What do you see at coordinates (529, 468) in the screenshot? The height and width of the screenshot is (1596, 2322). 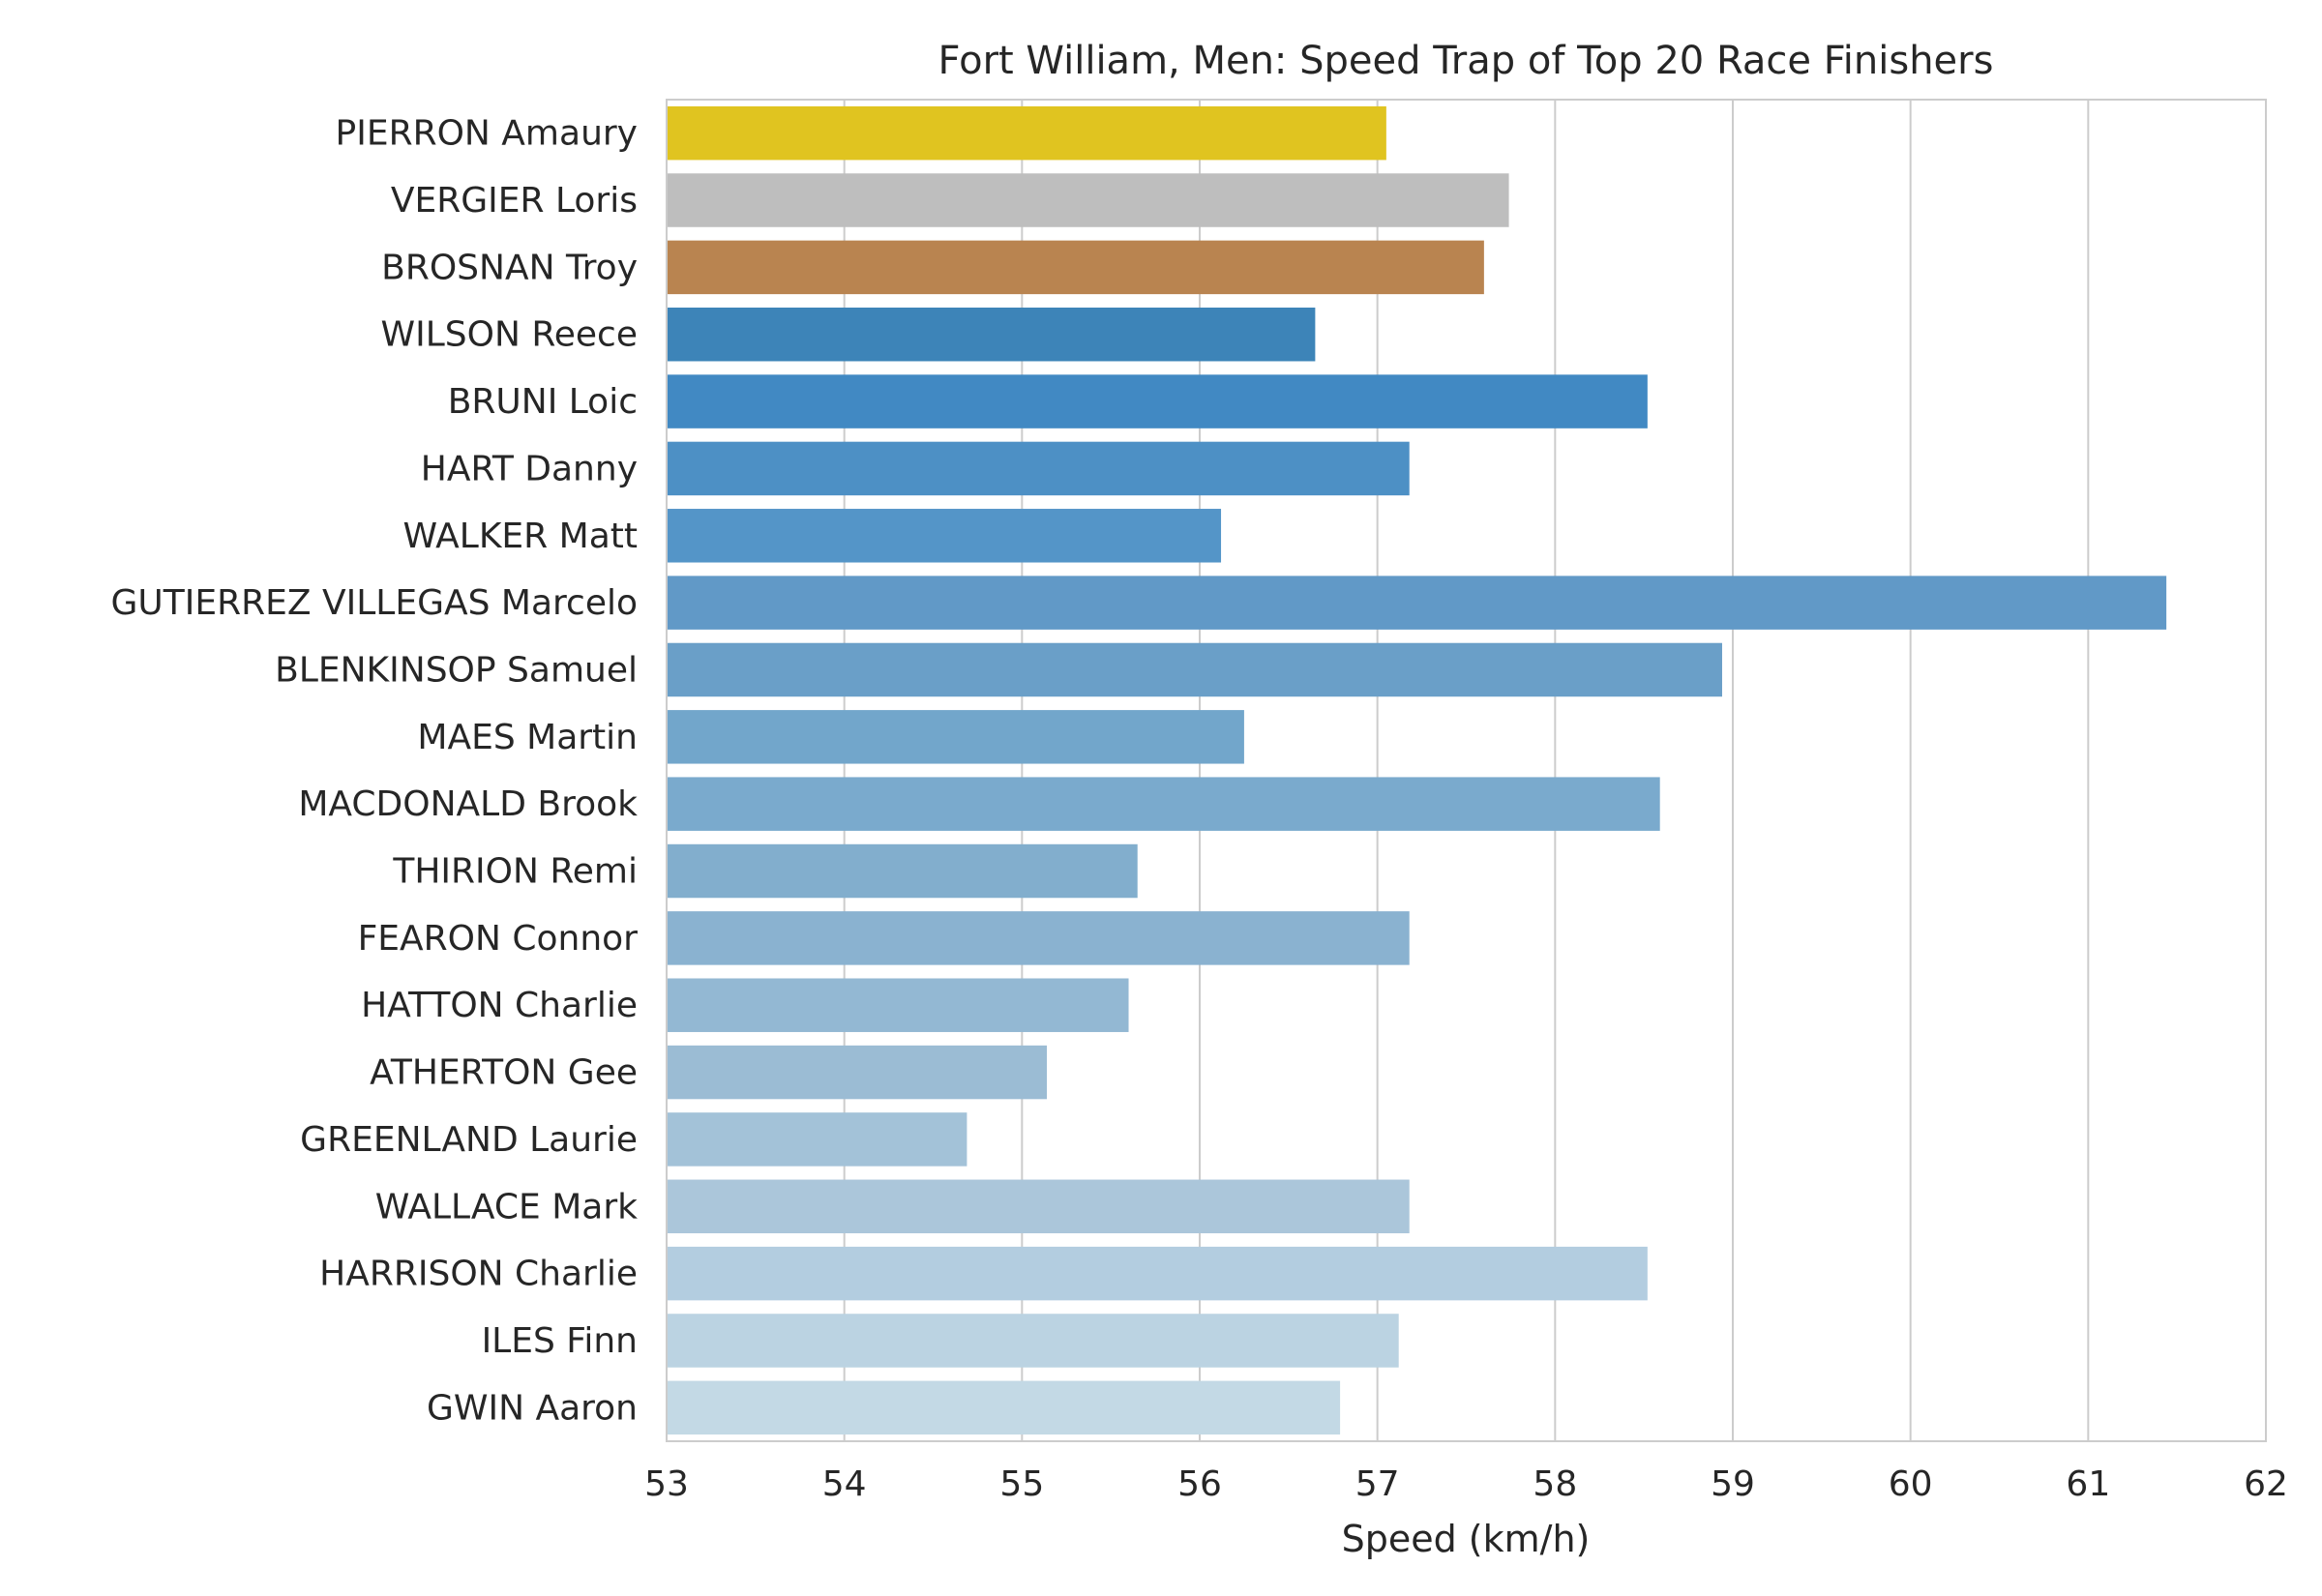 I see `category-label: HART Danny` at bounding box center [529, 468].